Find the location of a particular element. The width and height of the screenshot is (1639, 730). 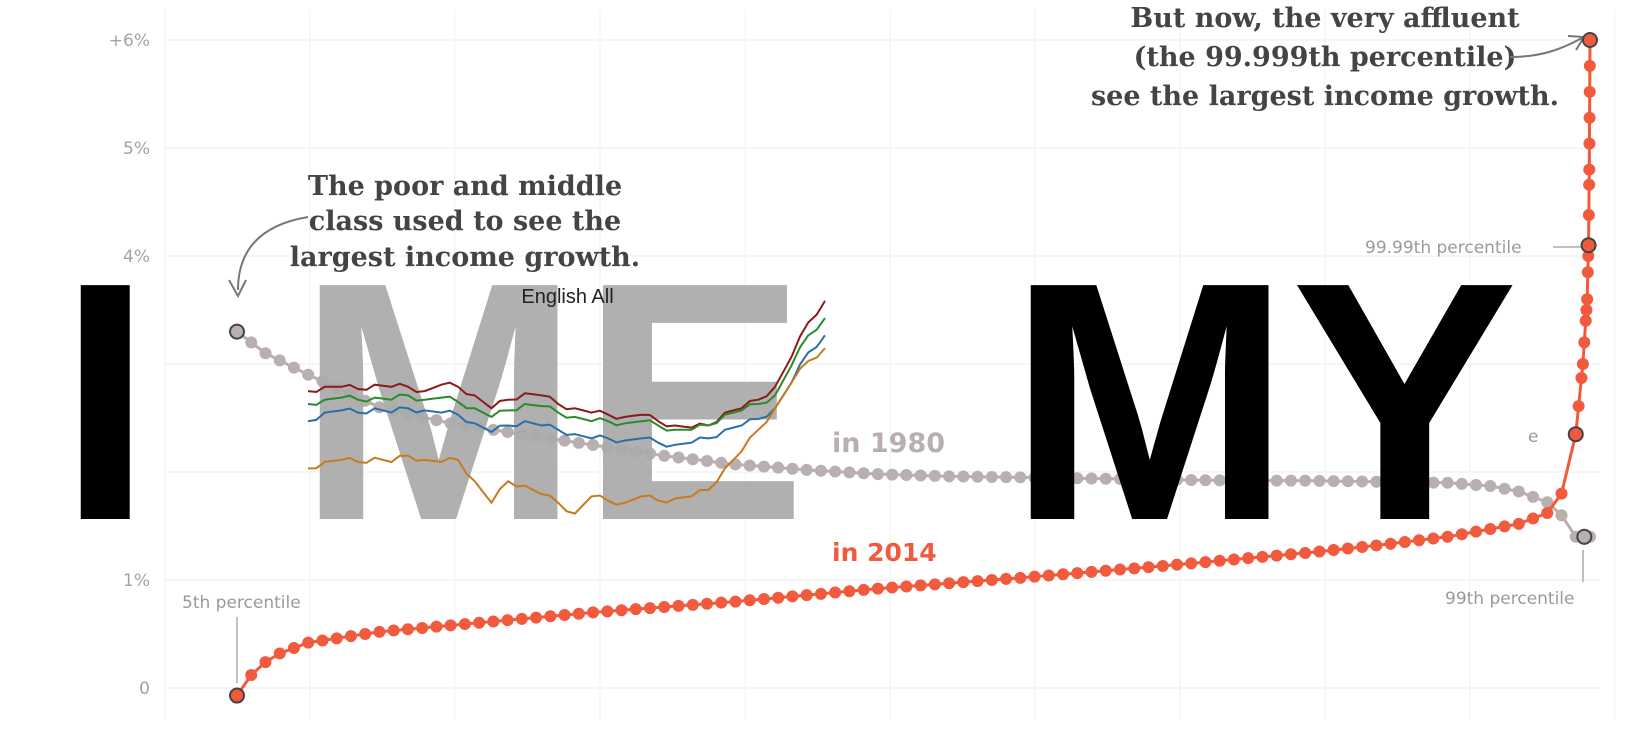

overlay-word-i: I is located at coordinates (105, 402).